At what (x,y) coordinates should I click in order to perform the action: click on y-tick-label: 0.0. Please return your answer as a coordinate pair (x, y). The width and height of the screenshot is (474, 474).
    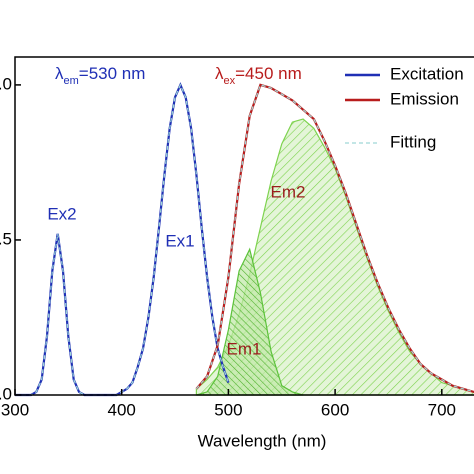
    Looking at the image, I should click on (6, 393).